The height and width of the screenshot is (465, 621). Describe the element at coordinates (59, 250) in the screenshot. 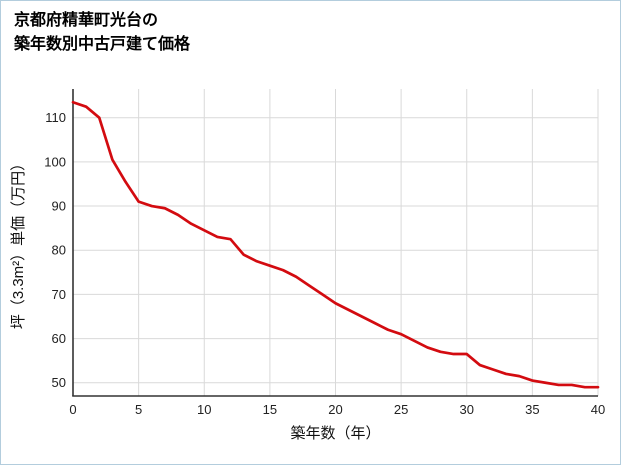

I see `y-tick-label: 80` at that location.